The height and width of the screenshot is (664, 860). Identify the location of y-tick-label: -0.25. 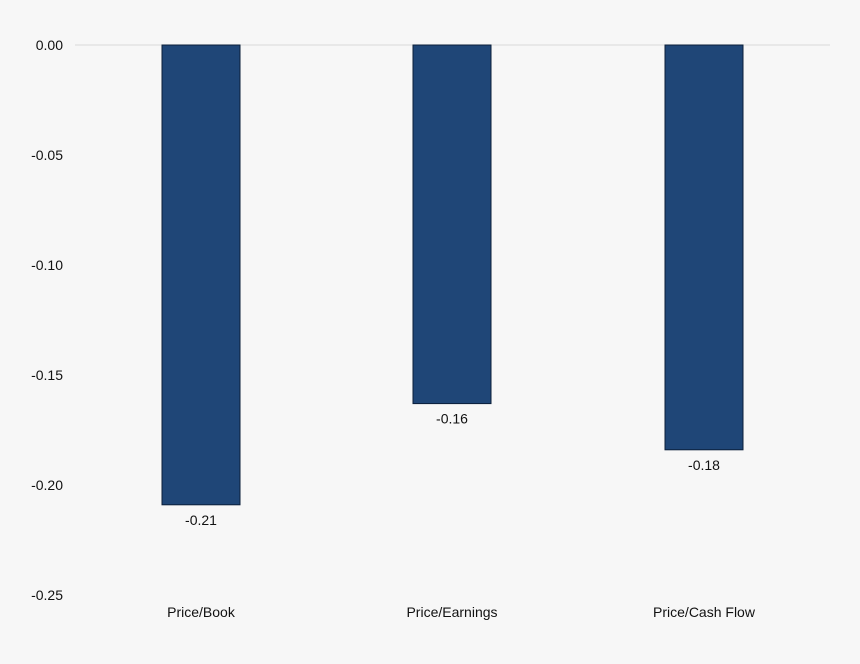
(47, 595).